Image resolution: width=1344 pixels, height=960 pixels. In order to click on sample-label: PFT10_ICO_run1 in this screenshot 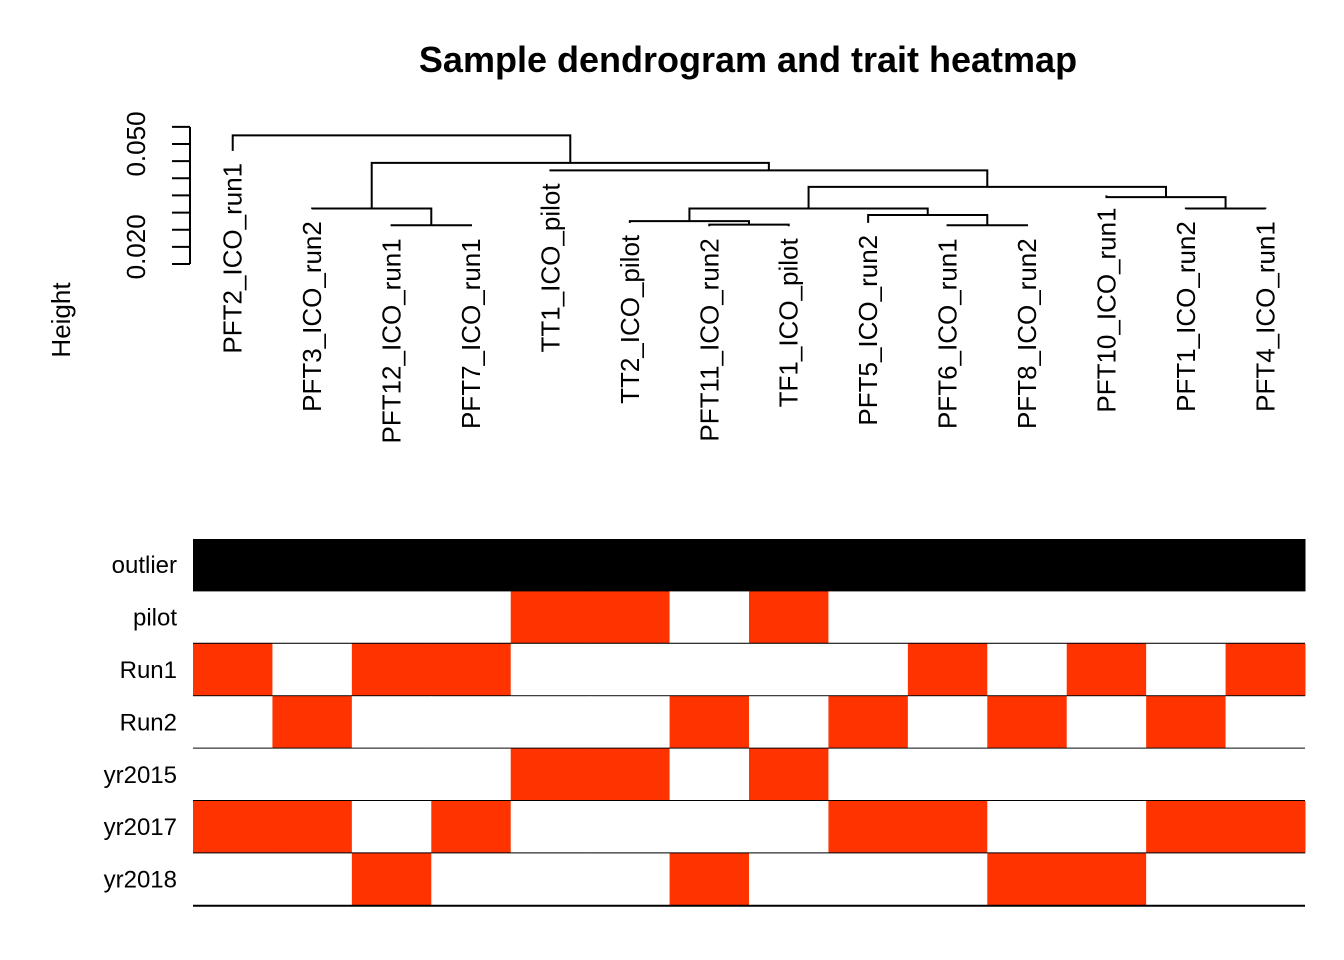, I will do `click(1106, 309)`.